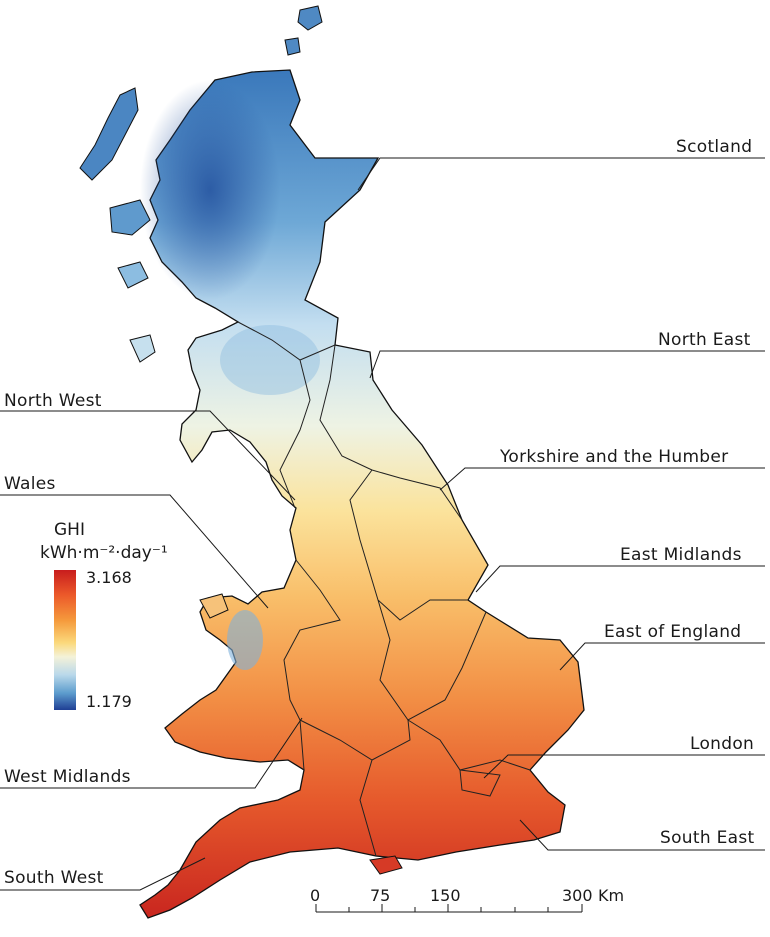 This screenshot has width=770, height=937. I want to click on scale-tick-150: 150, so click(445, 895).